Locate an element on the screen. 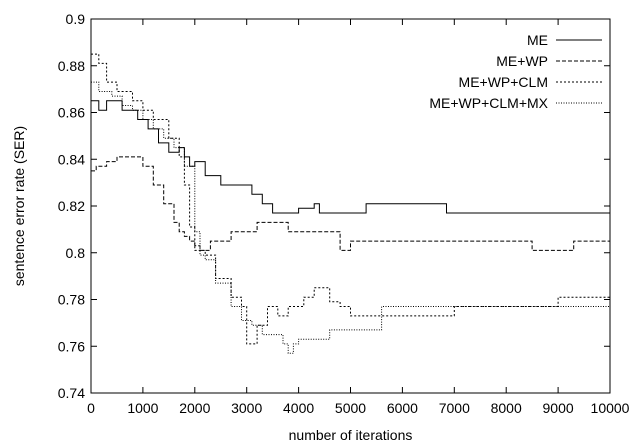 The width and height of the screenshot is (638, 444). y-axis-label: sentence error rate (SER) is located at coordinates (19, 206).